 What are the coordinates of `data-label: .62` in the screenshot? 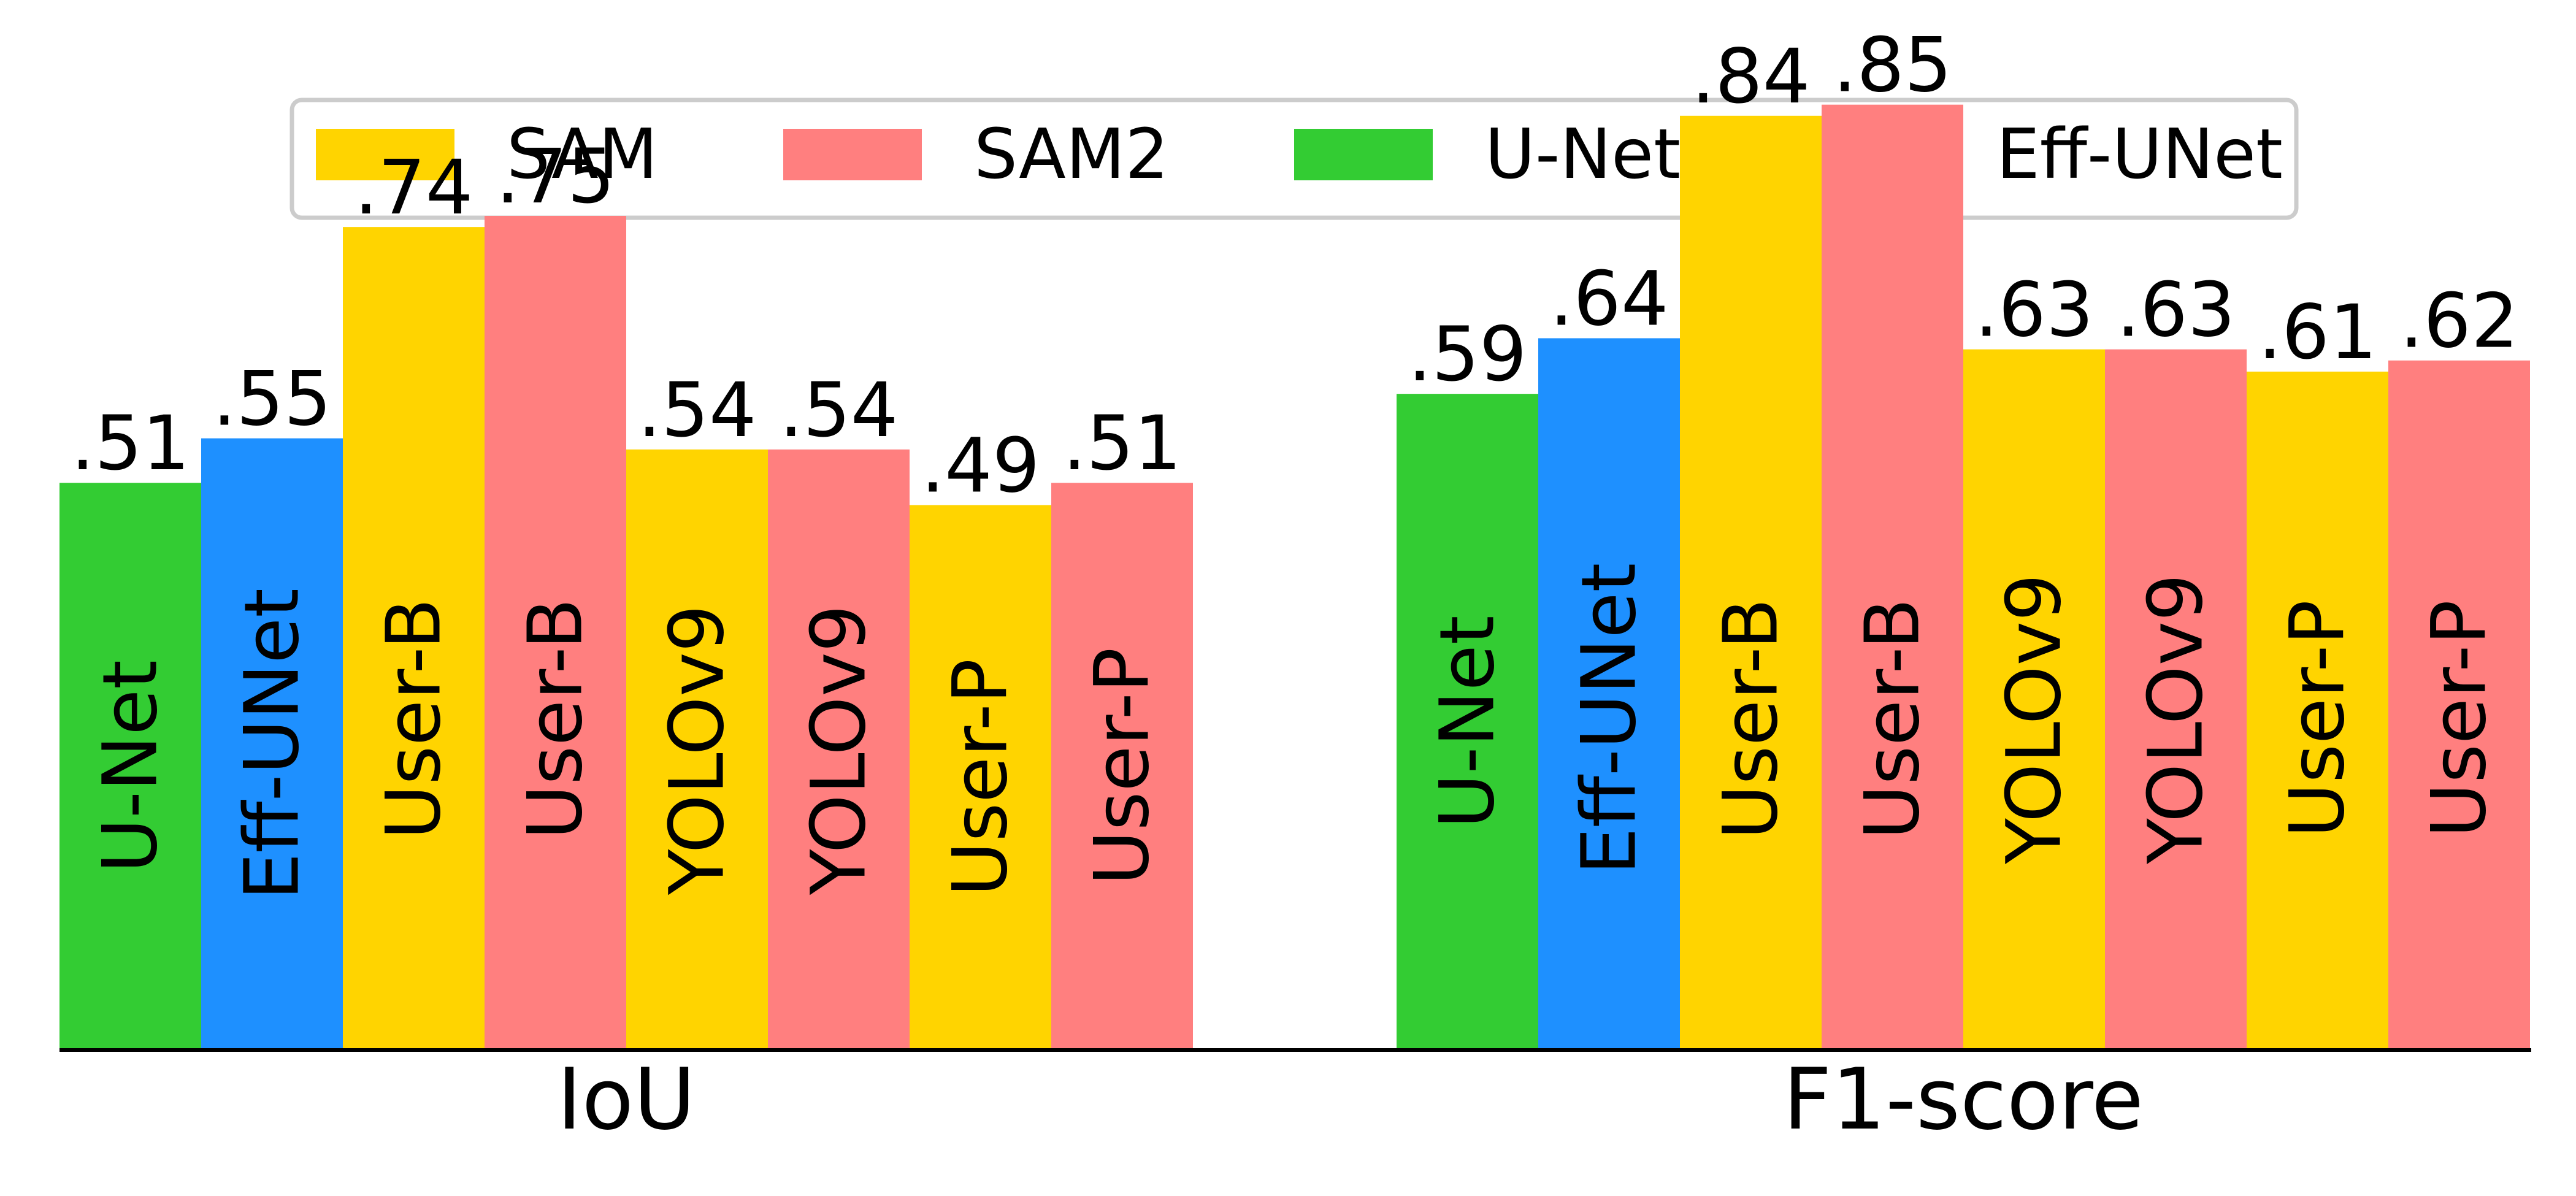 It's located at (2458, 321).